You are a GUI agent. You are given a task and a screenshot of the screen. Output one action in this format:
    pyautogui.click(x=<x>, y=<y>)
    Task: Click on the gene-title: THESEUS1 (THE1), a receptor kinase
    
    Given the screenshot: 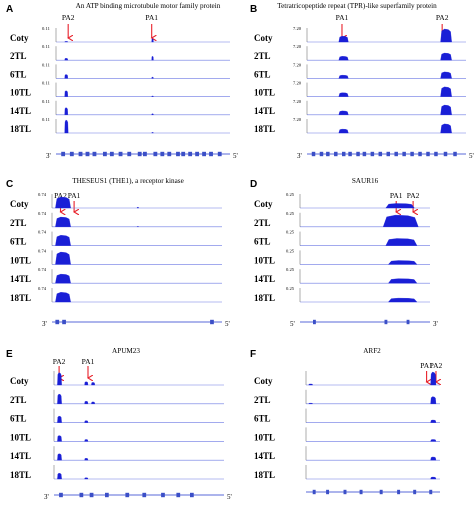 What is the action you would take?
    pyautogui.click(x=128, y=181)
    